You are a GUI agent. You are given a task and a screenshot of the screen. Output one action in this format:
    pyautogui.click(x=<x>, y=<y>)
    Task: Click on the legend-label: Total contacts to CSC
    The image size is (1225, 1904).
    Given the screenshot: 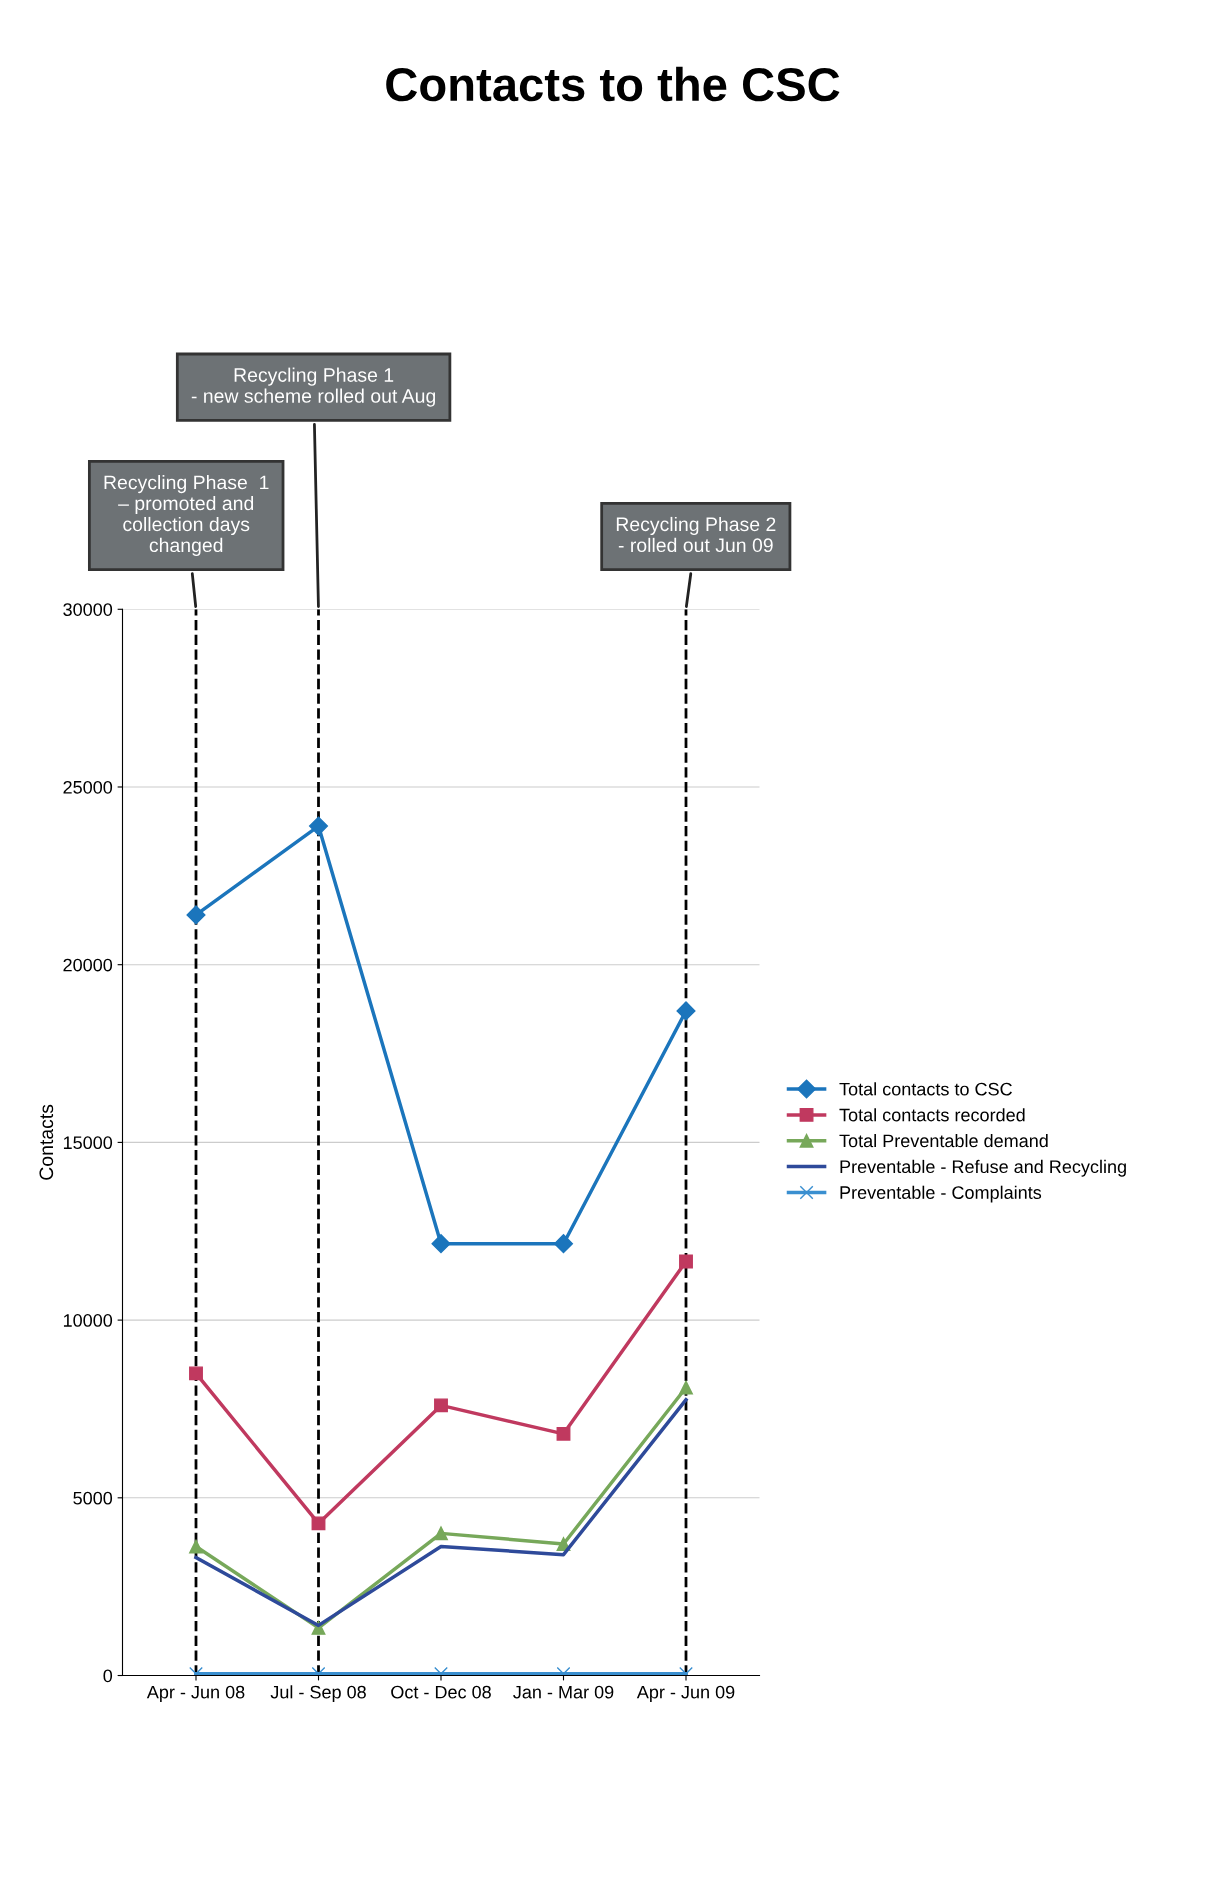 What is the action you would take?
    pyautogui.click(x=925, y=1089)
    